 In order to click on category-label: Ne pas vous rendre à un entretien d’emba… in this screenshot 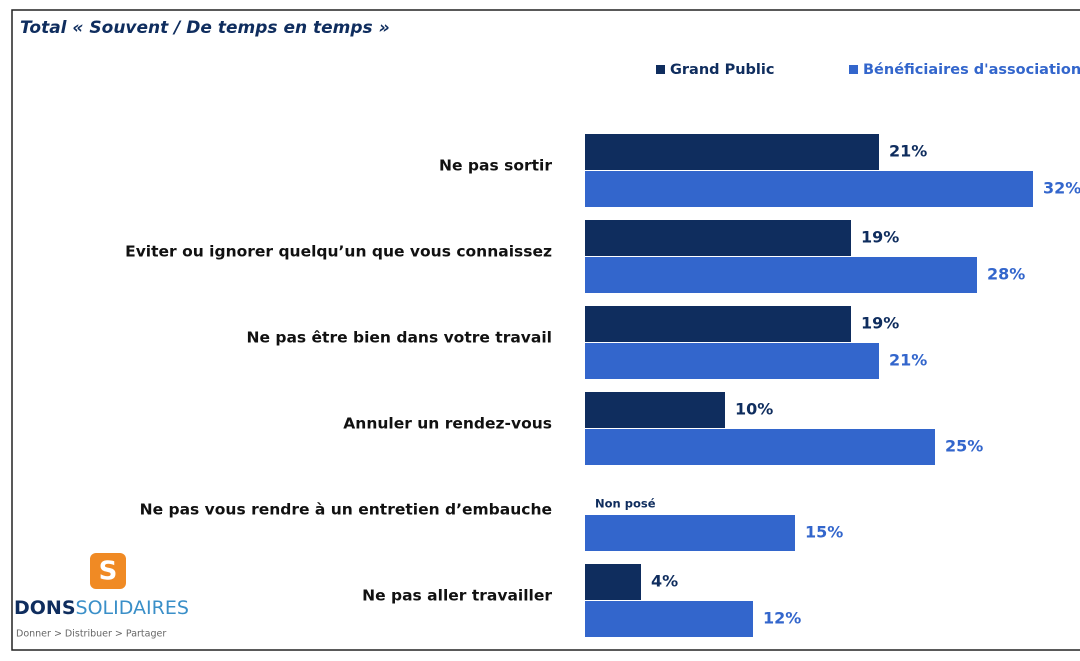, I will do `click(346, 510)`.